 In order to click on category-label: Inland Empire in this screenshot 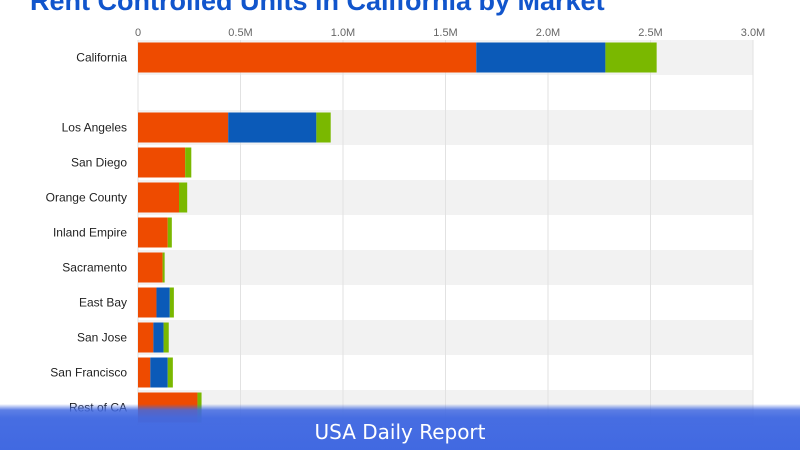, I will do `click(90, 233)`.